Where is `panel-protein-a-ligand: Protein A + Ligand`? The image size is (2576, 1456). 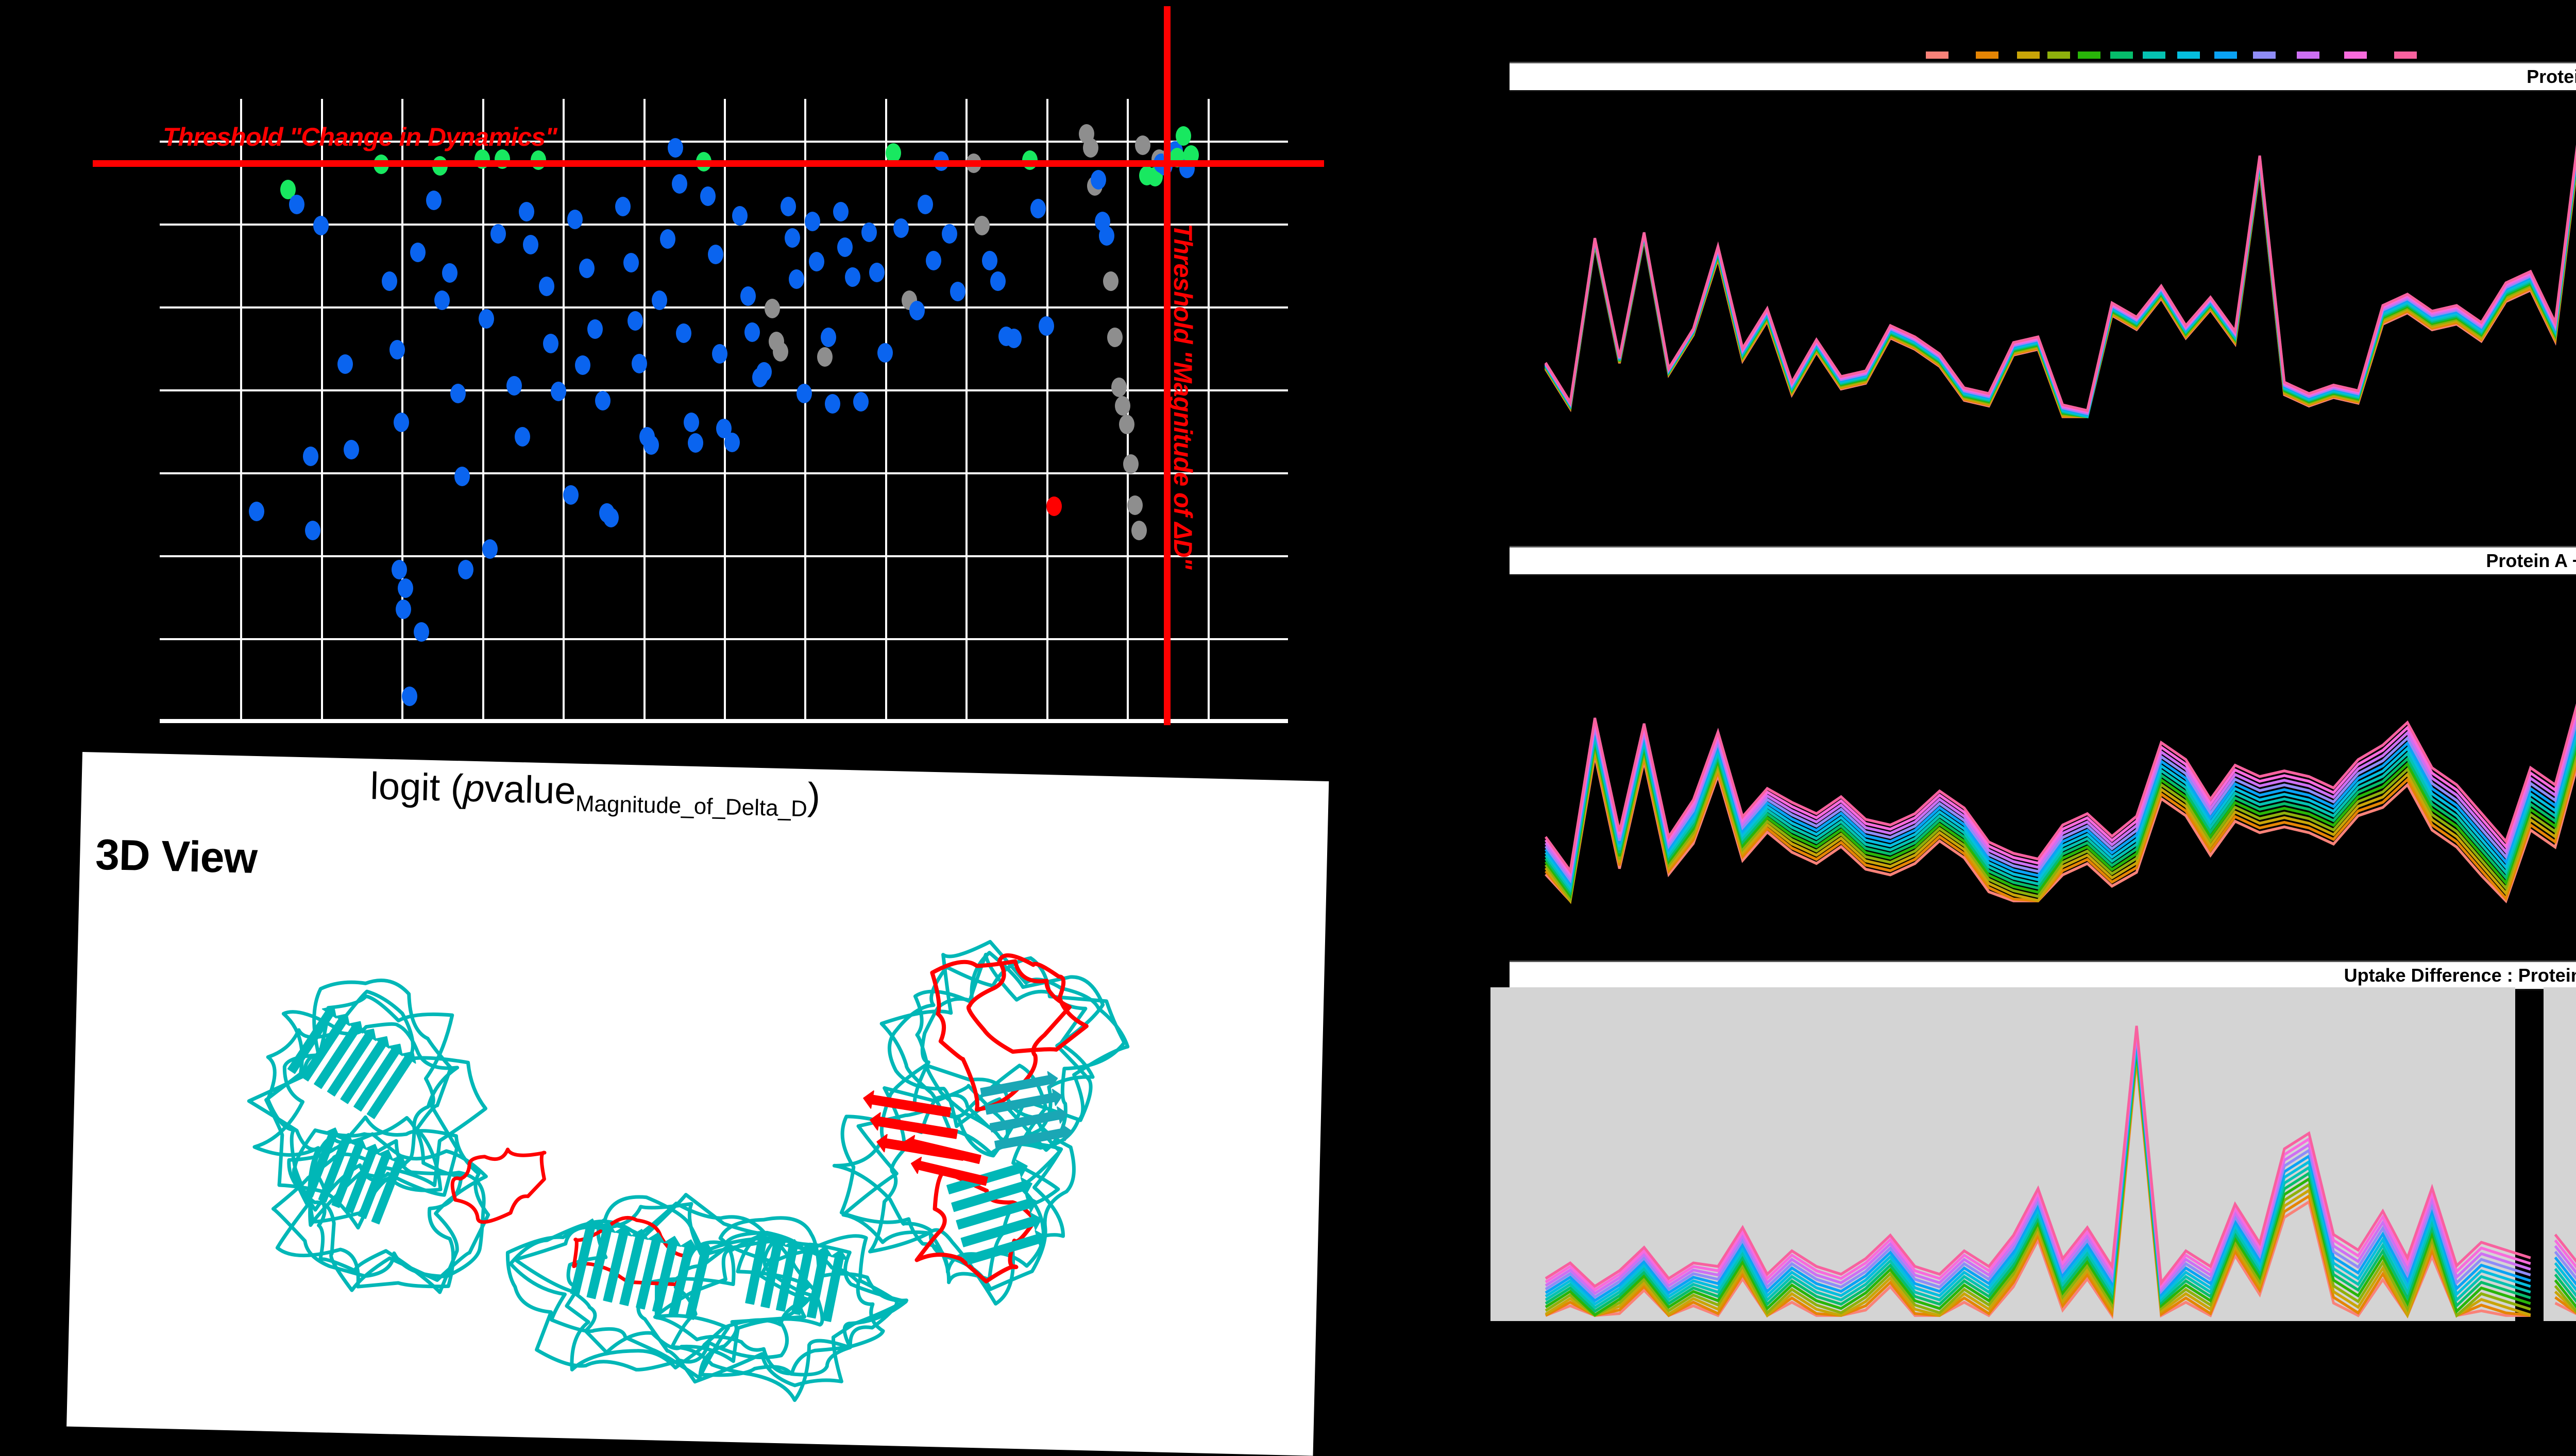
panel-protein-a-ligand: Protein A + Ligand is located at coordinates (2030, 726).